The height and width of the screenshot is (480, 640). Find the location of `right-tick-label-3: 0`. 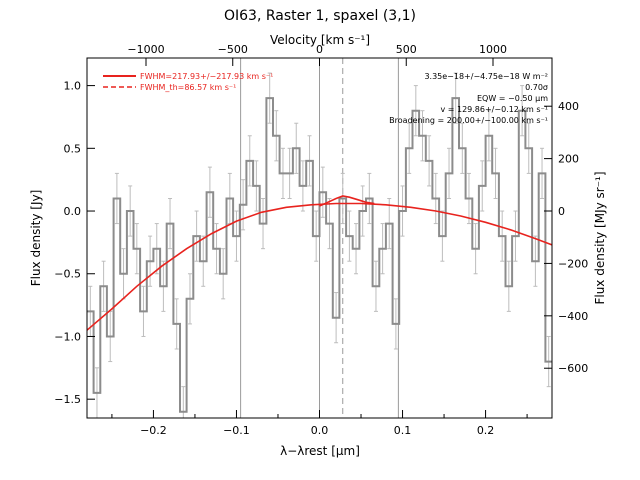

right-tick-label-3: 0 is located at coordinates (561, 211).